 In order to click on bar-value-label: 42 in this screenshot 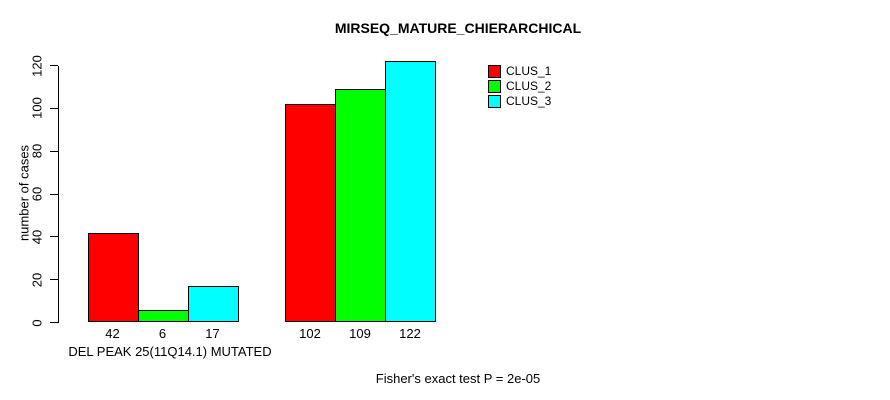, I will do `click(112, 333)`.